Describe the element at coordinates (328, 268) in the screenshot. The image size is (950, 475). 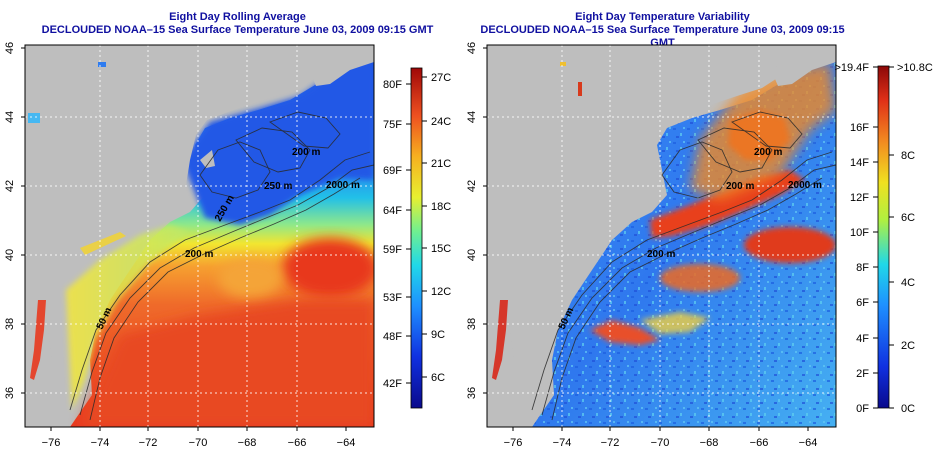
I see `warm-core-ring-east` at that location.